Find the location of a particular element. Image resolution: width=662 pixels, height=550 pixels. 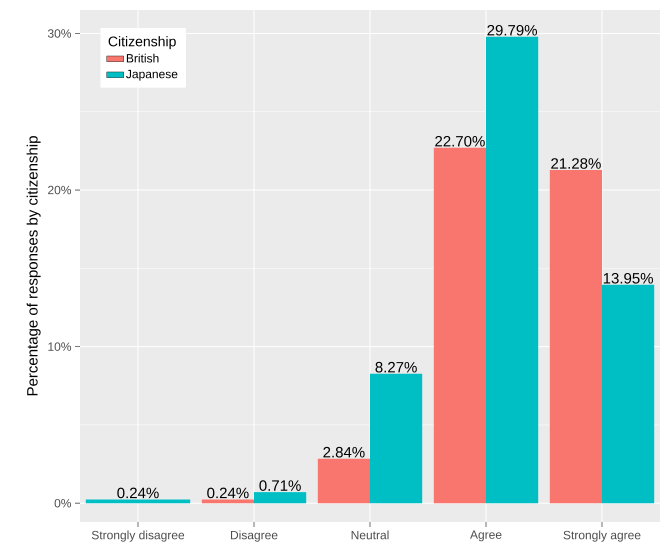

data-label: 8.27% is located at coordinates (396, 367).